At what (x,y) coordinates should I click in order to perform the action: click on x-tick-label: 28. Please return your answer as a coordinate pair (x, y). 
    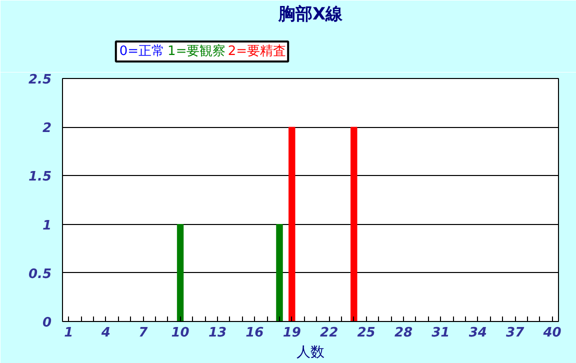
    Looking at the image, I should click on (403, 333).